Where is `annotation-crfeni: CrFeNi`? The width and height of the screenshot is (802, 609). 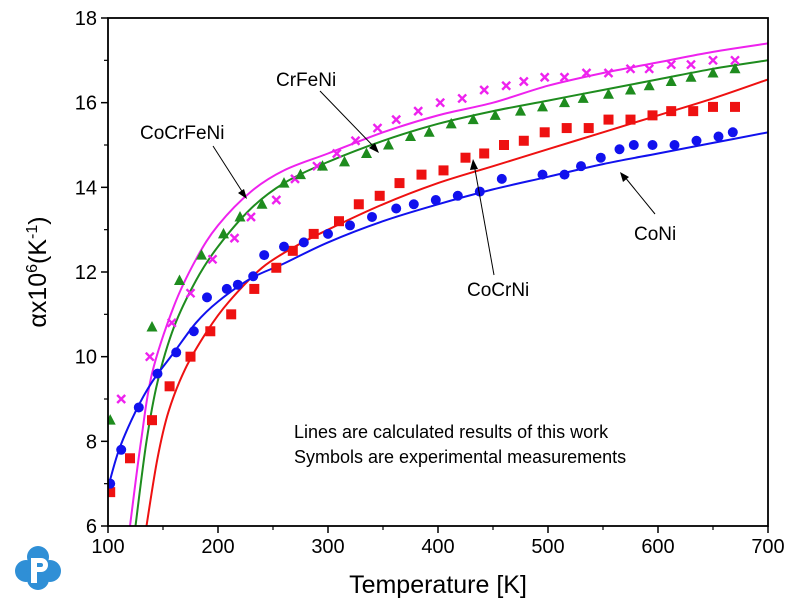 annotation-crfeni: CrFeNi is located at coordinates (306, 80).